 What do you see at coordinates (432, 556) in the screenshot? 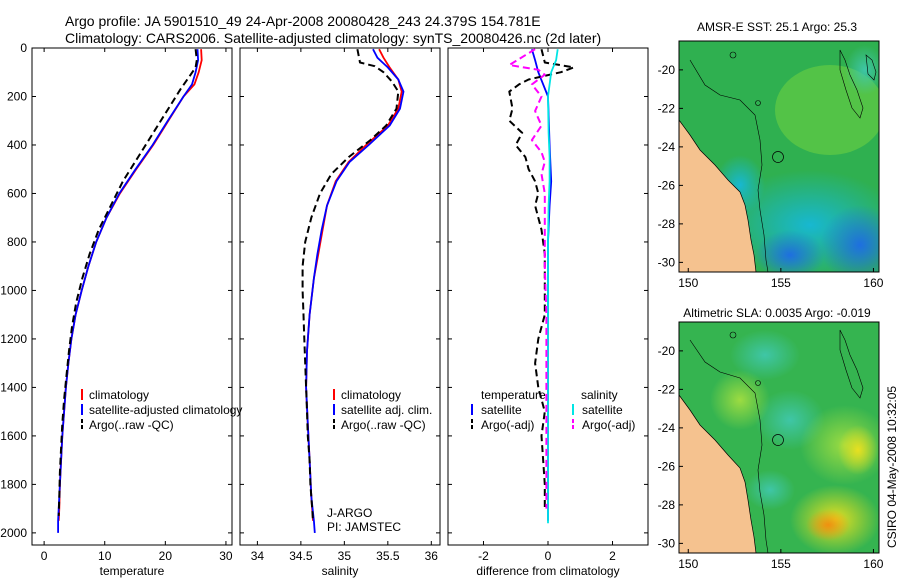
I see `salinity-xtick-label: 36` at bounding box center [432, 556].